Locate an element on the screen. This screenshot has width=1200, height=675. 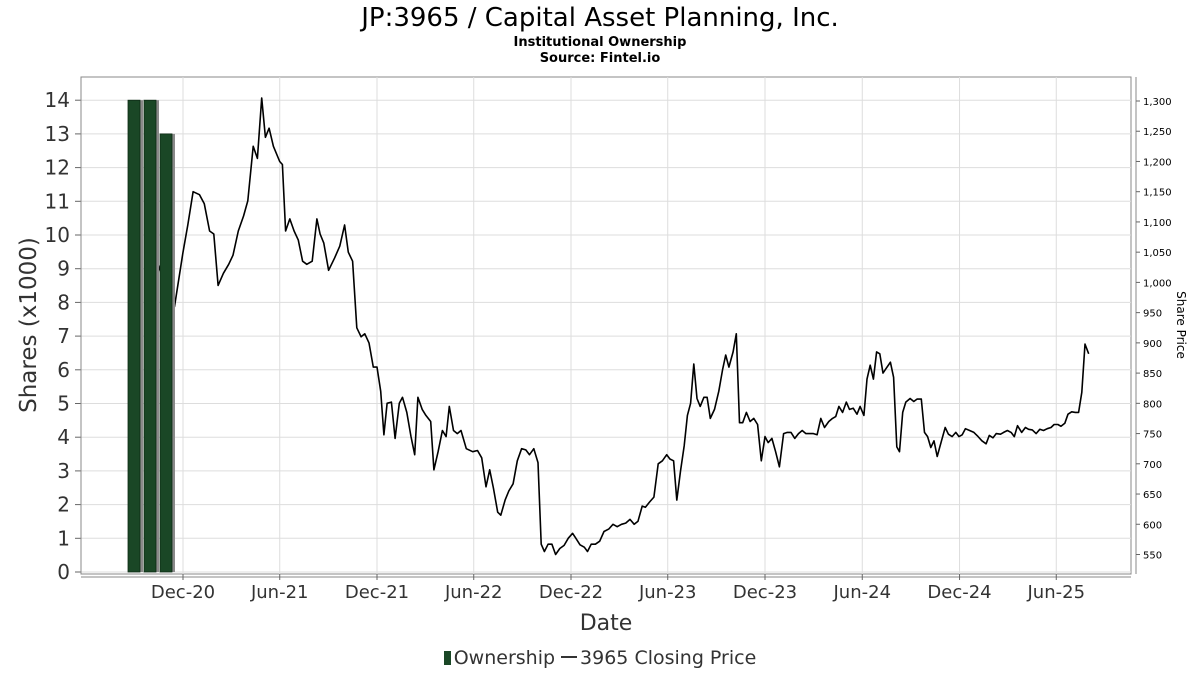
x-tick-label: Jun-24 is located at coordinates (862, 592).